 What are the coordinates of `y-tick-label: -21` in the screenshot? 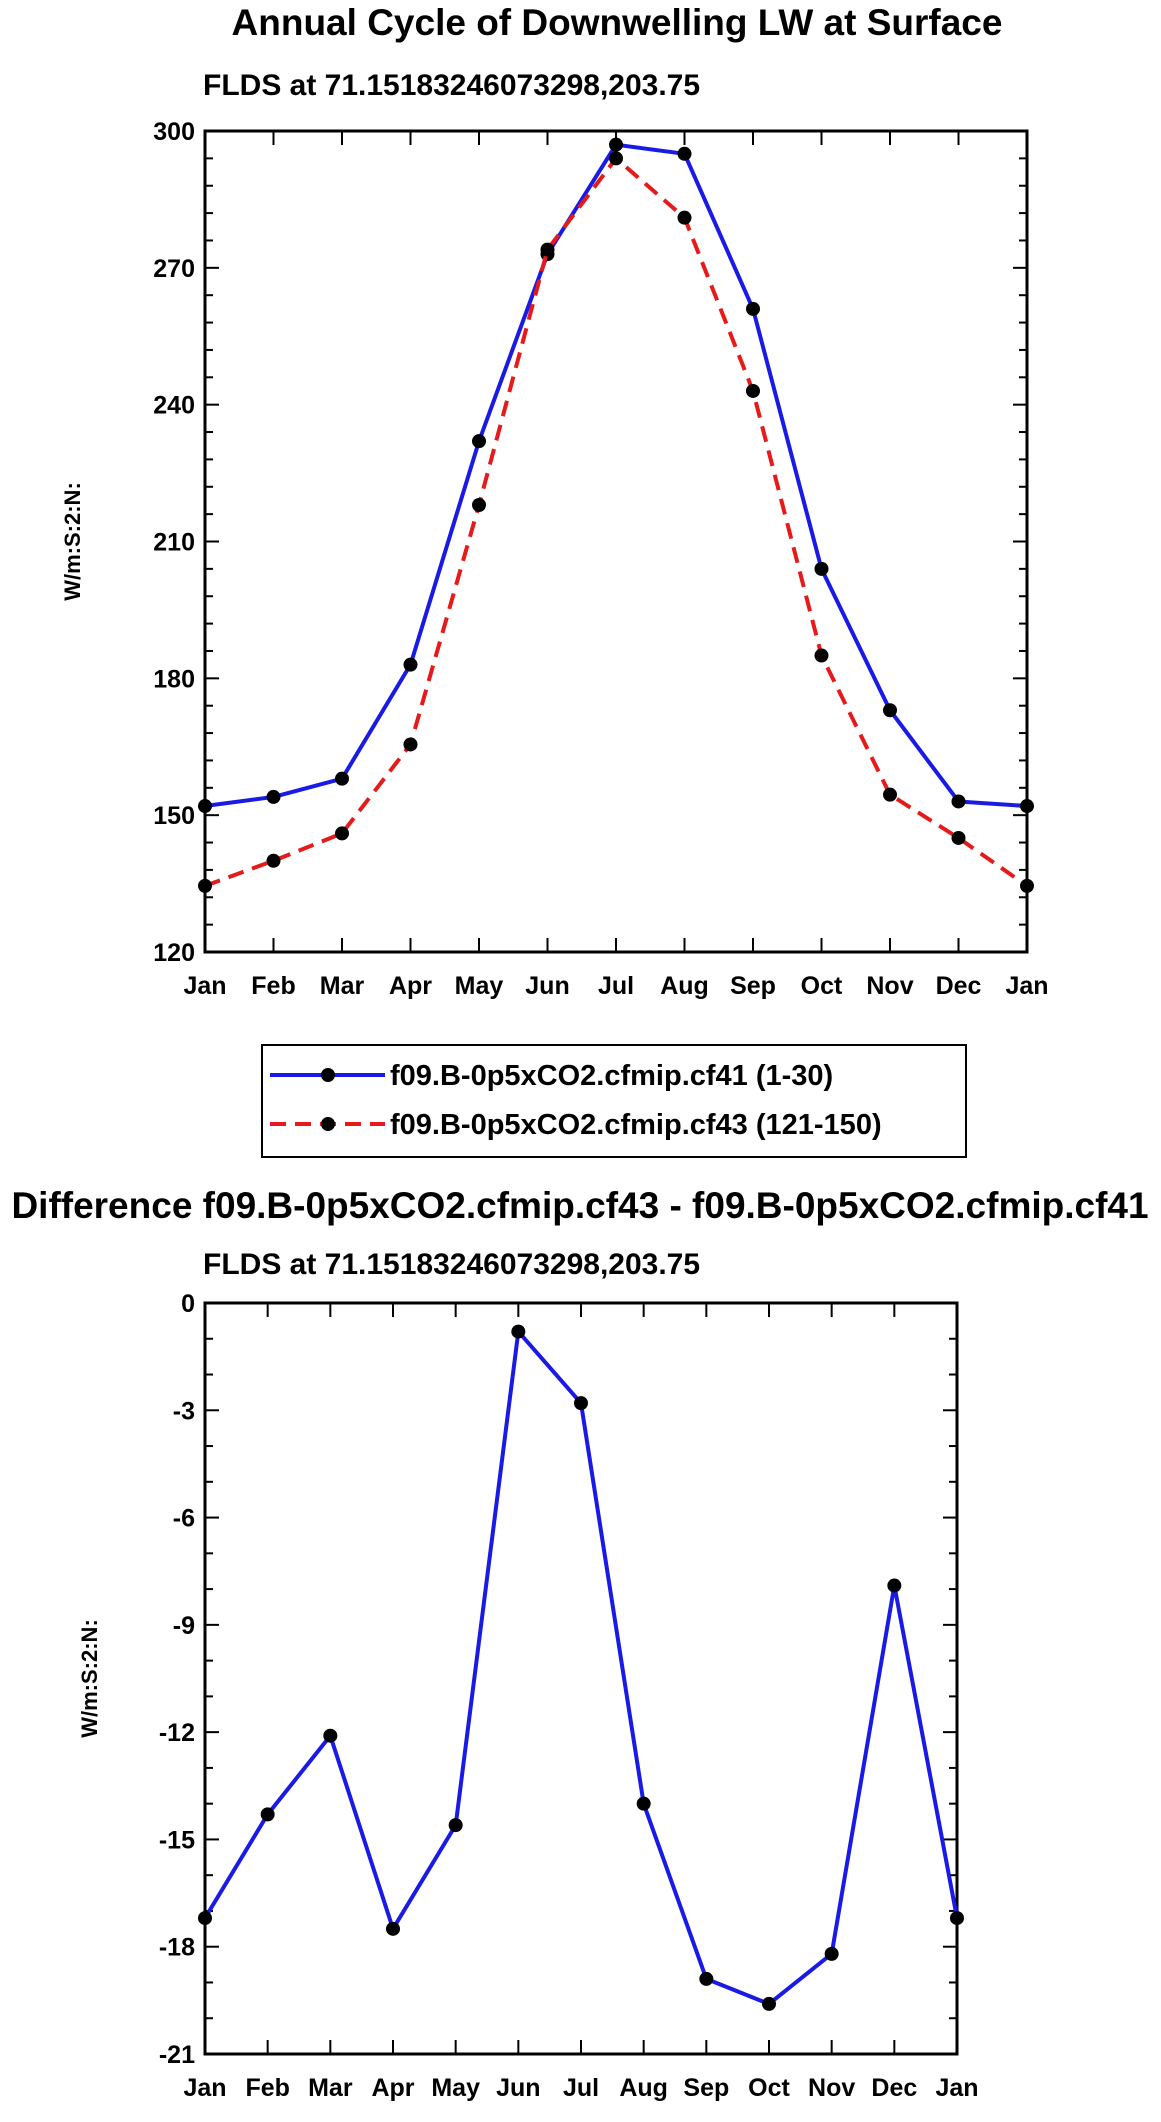 It's located at (177, 2055).